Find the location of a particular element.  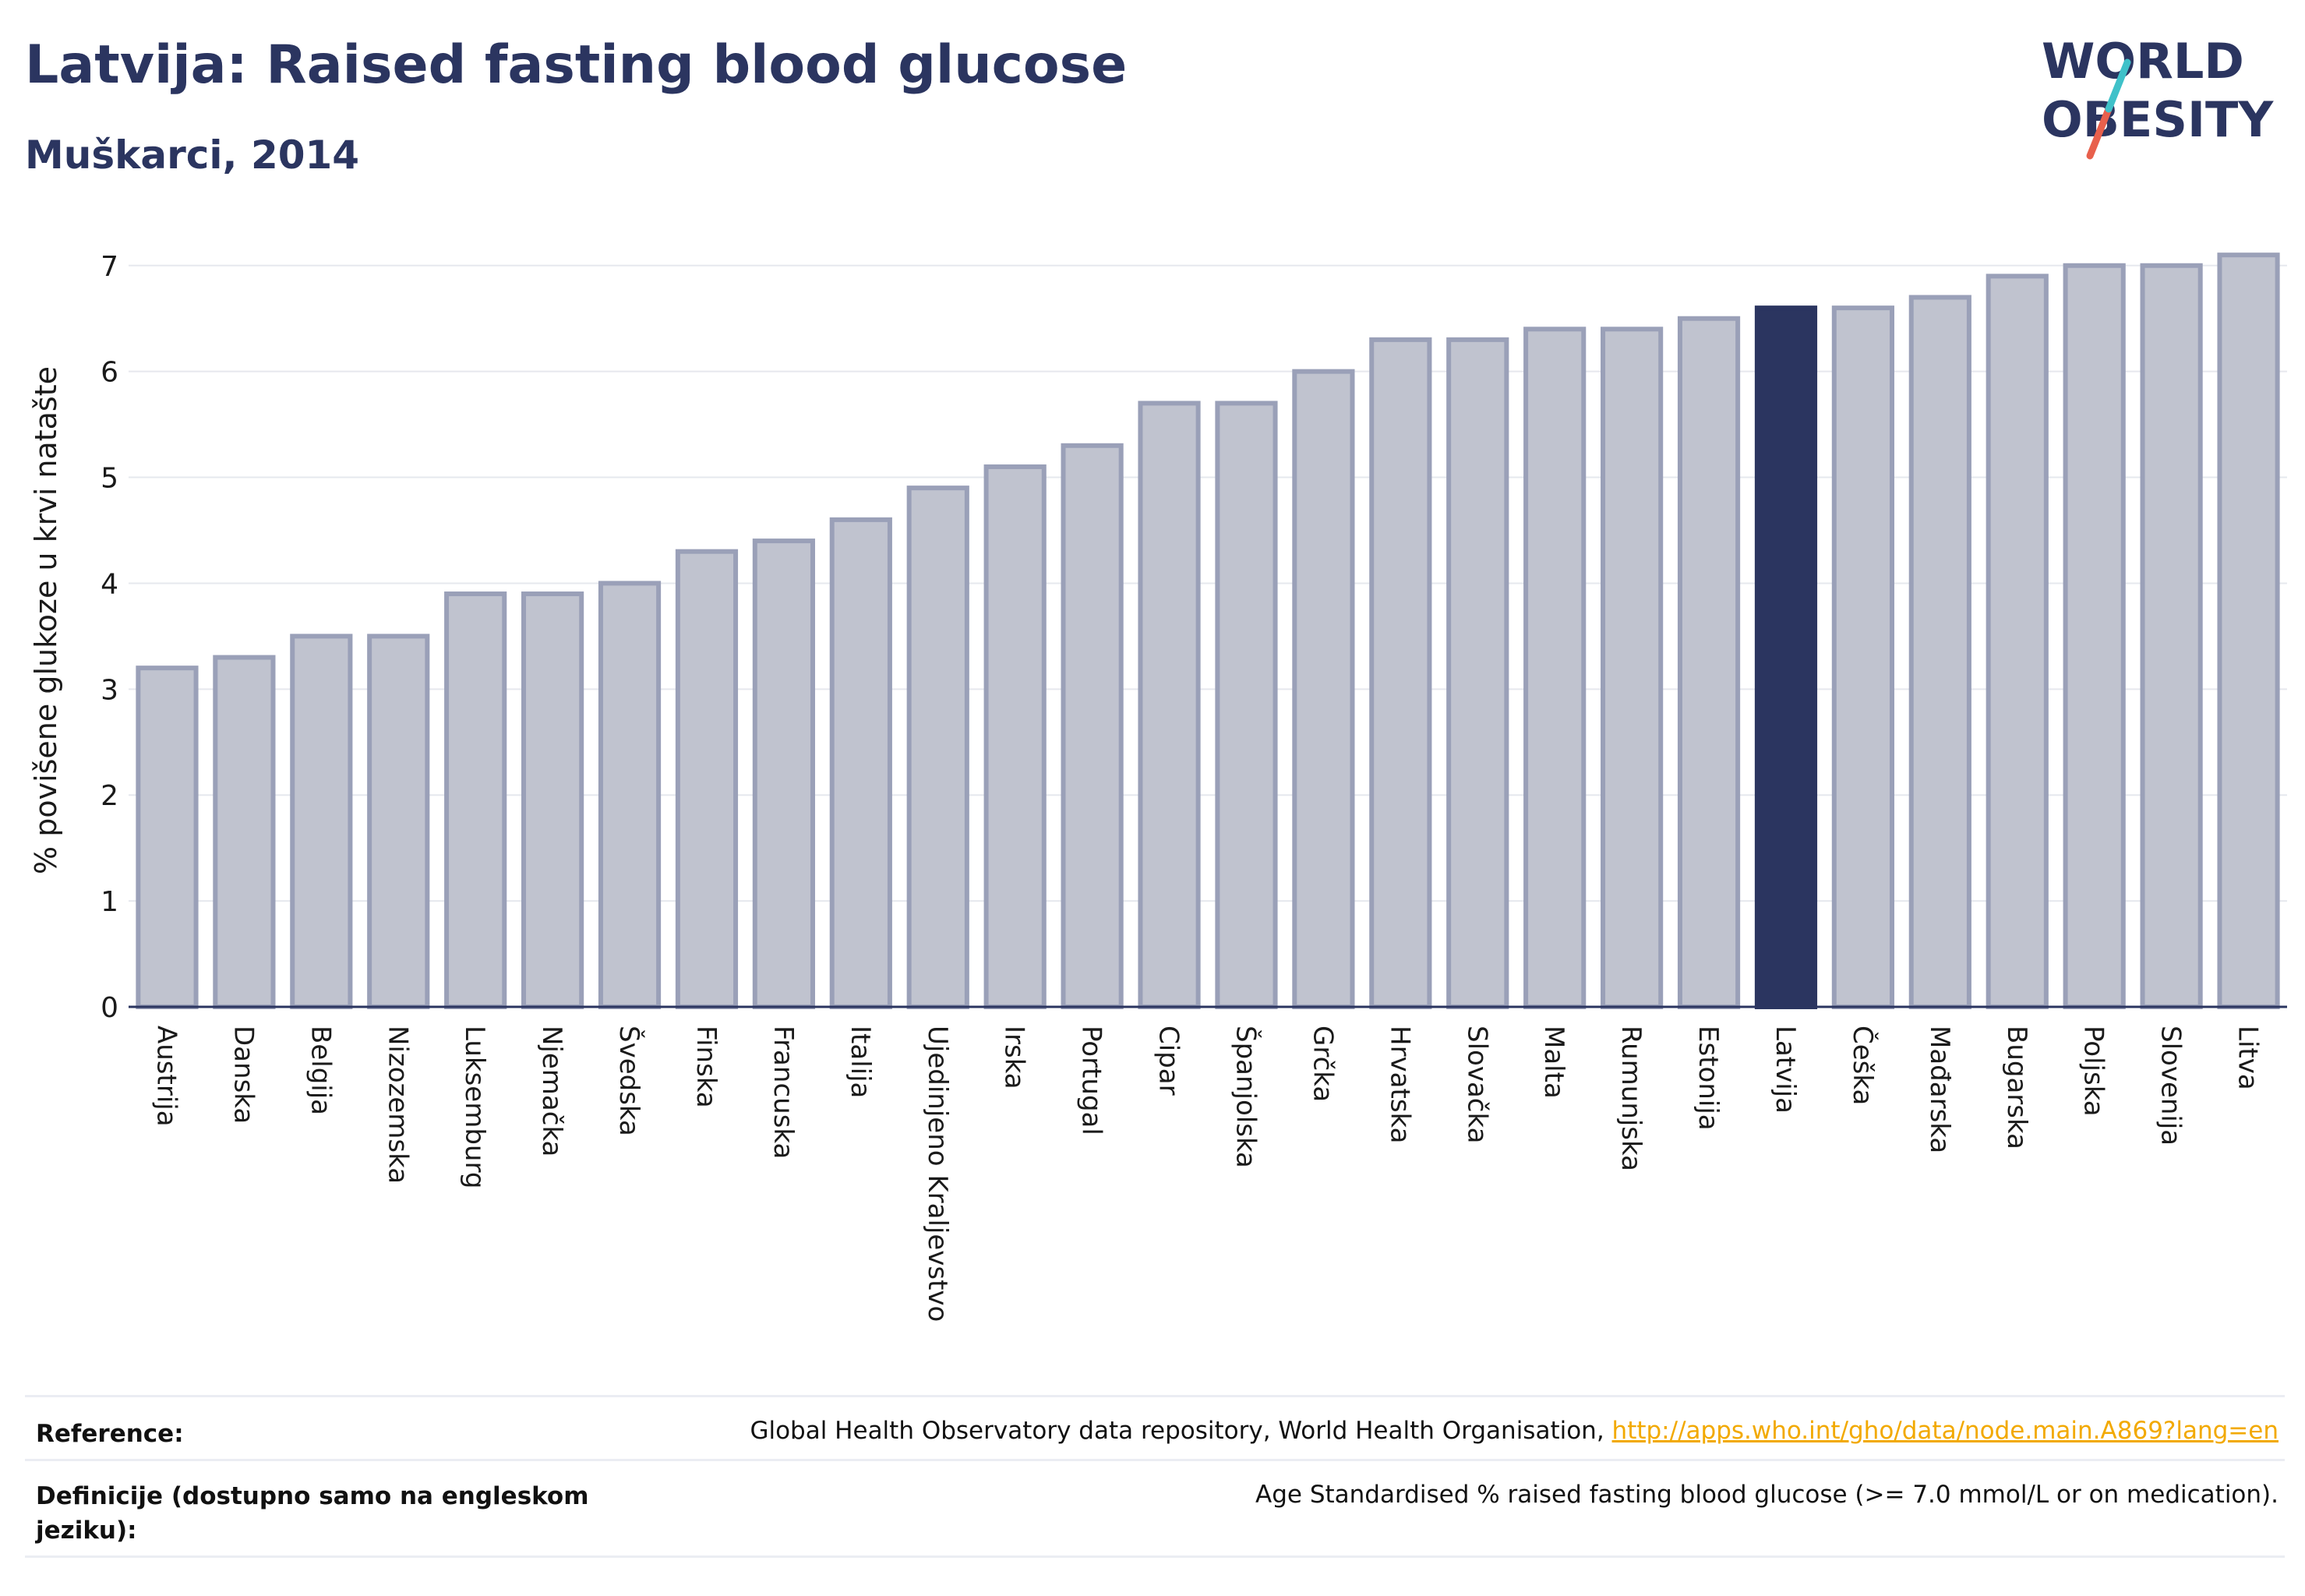

y-tick-label: 1 is located at coordinates (109, 902).